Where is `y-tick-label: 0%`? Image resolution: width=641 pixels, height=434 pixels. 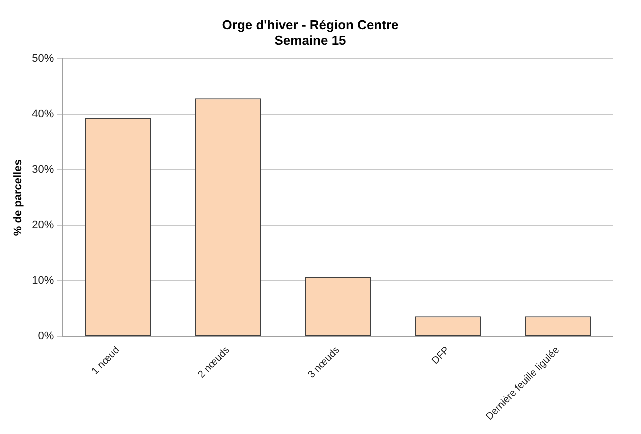 y-tick-label: 0% is located at coordinates (46, 336).